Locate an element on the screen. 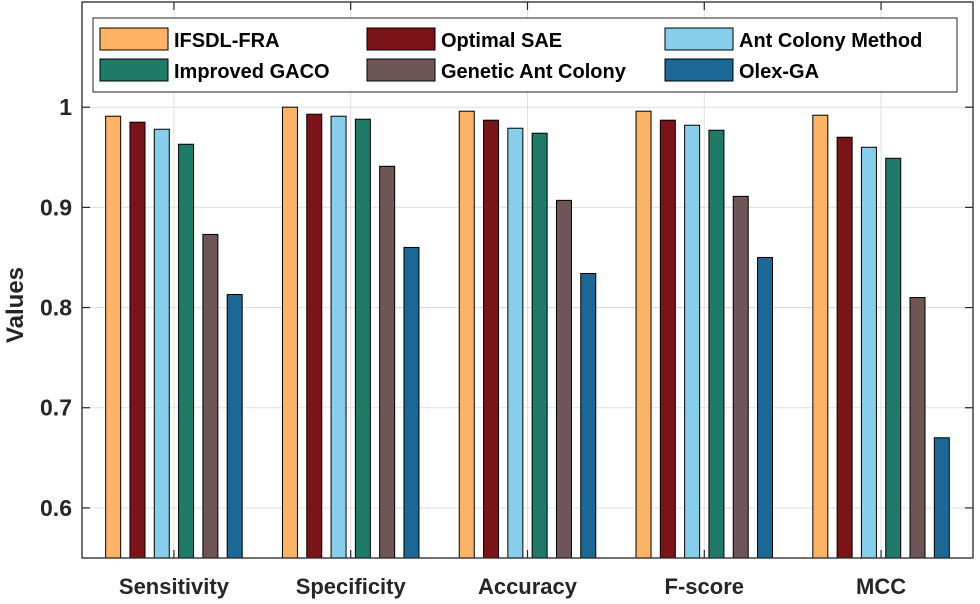 The height and width of the screenshot is (604, 980). legend-swatch-optimal-sae is located at coordinates (401, 39).